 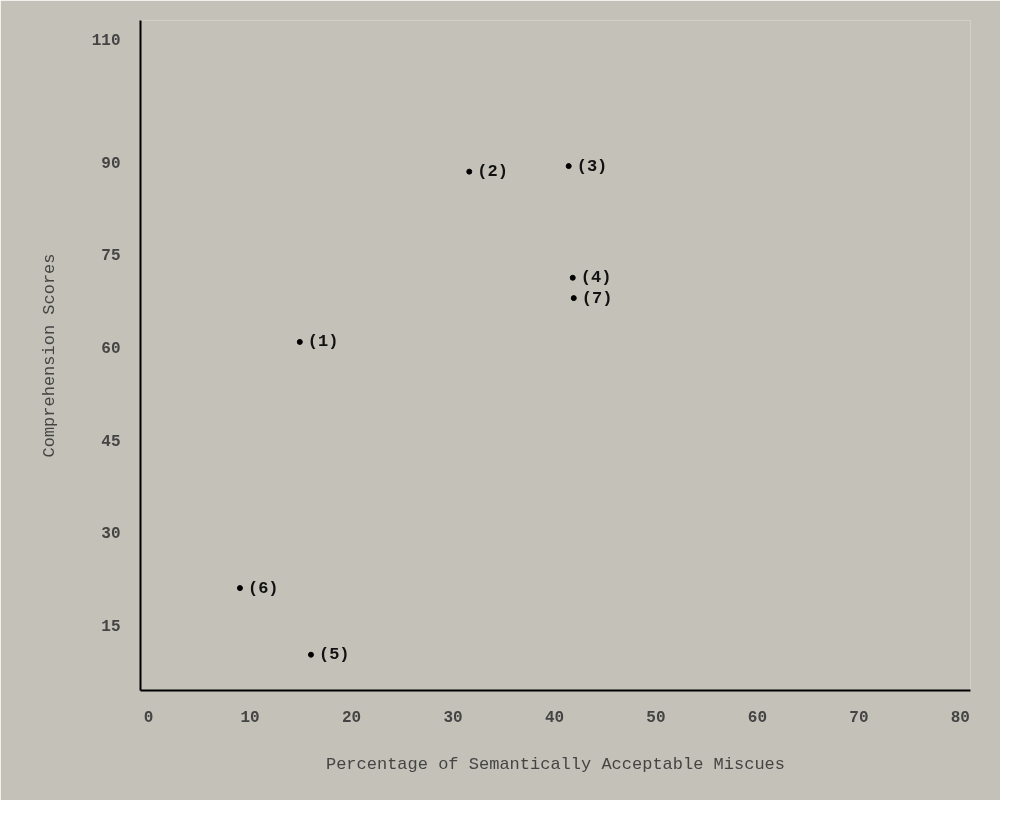 I want to click on x-tick-label: 50, so click(x=656, y=717).